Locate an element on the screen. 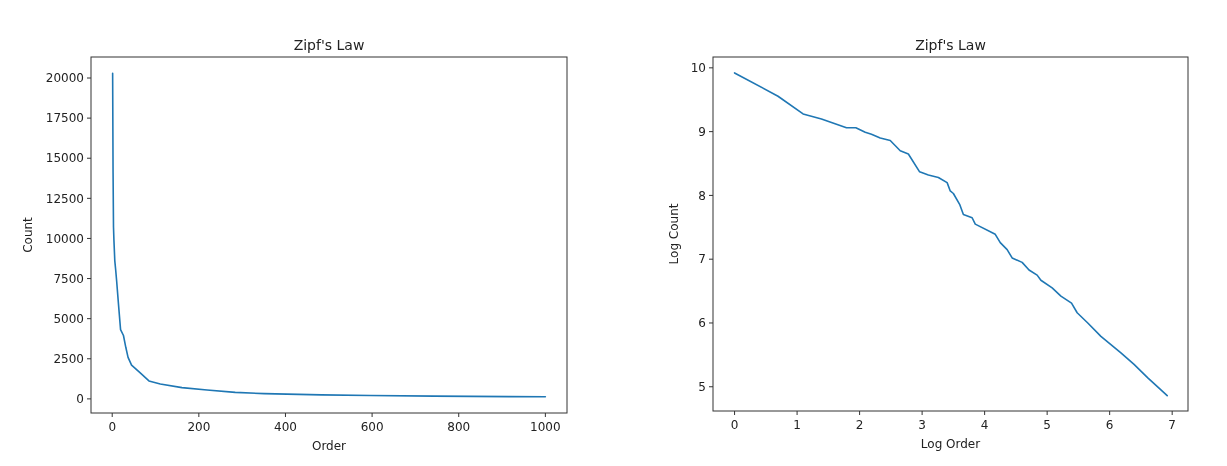 This screenshot has width=1227, height=466. x-tick-label: 6 is located at coordinates (1109, 425).